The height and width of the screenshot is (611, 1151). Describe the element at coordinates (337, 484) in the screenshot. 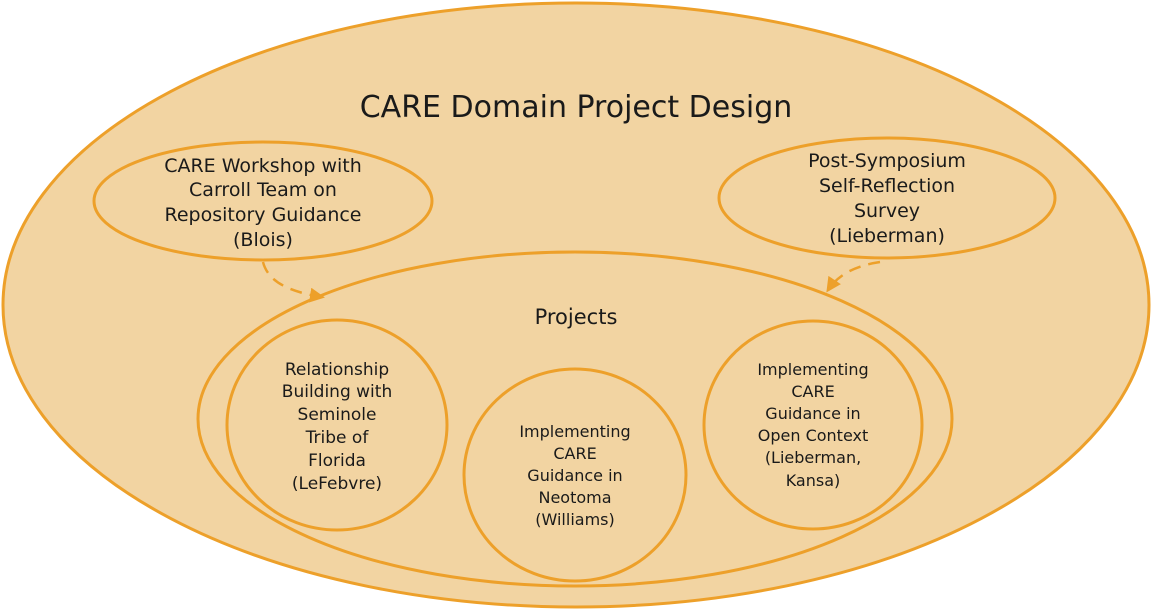

I see `seminole-line-6: (LeFebvre)` at that location.